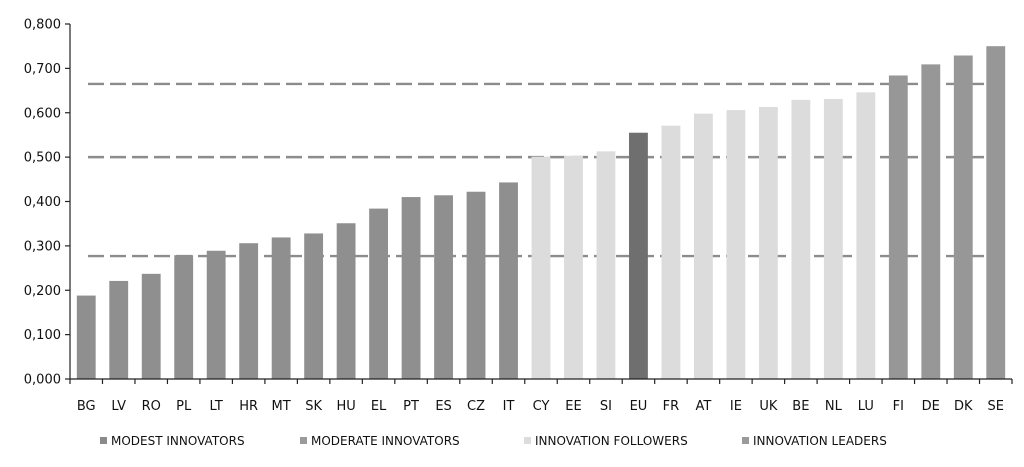 The image size is (1024, 467). Describe the element at coordinates (898, 227) in the screenshot. I see `bar-fi` at that location.